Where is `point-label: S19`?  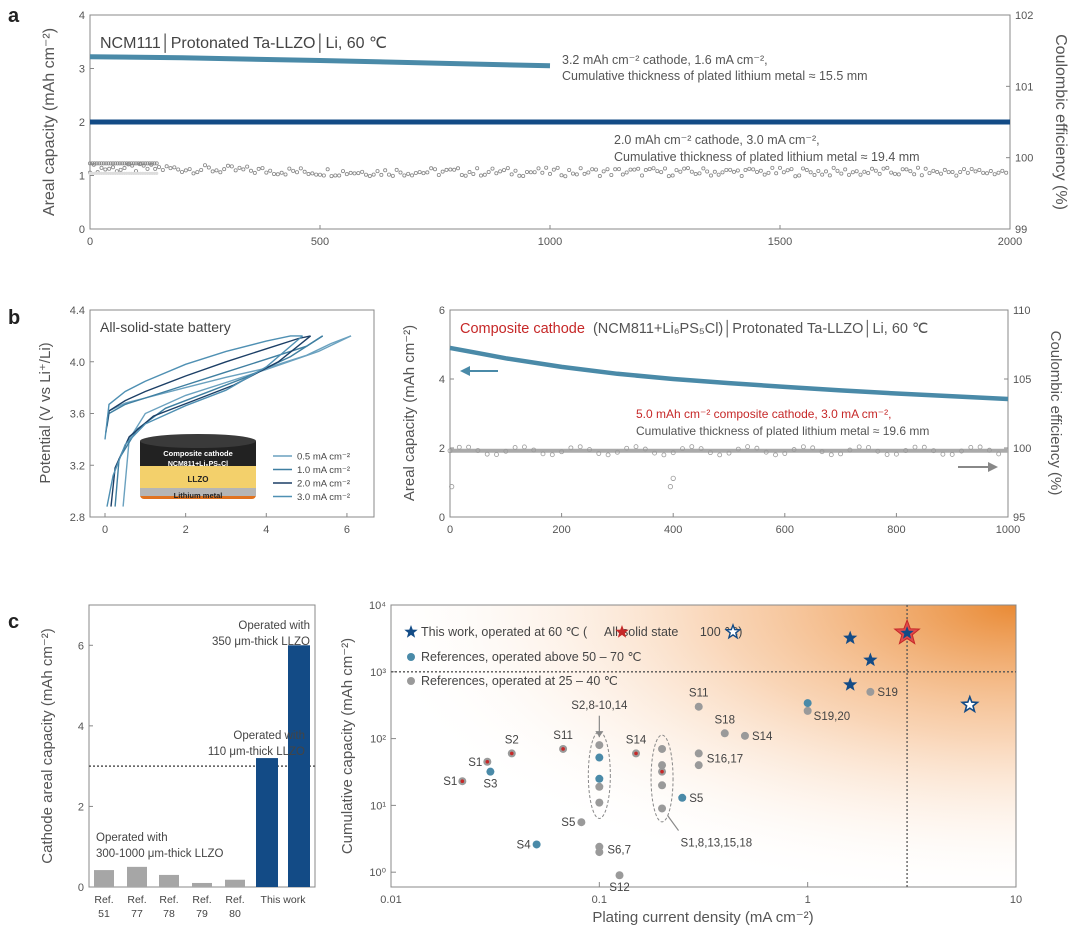 point-label: S19 is located at coordinates (887, 693).